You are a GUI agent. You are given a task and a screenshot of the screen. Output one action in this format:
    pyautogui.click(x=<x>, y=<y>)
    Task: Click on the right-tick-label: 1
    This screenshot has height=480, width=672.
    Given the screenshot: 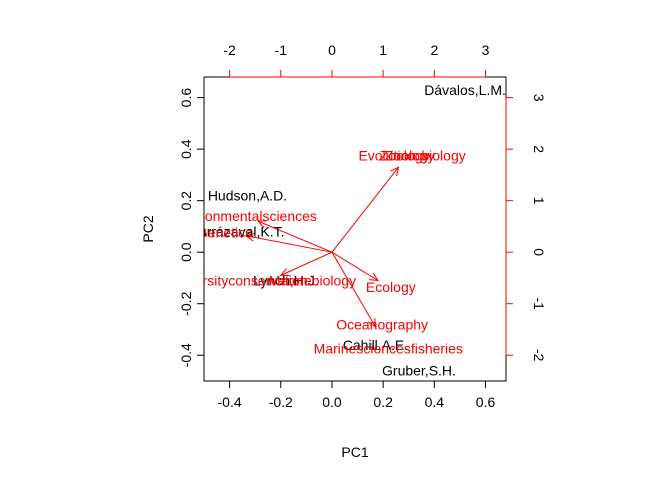 What is the action you would take?
    pyautogui.click(x=539, y=201)
    